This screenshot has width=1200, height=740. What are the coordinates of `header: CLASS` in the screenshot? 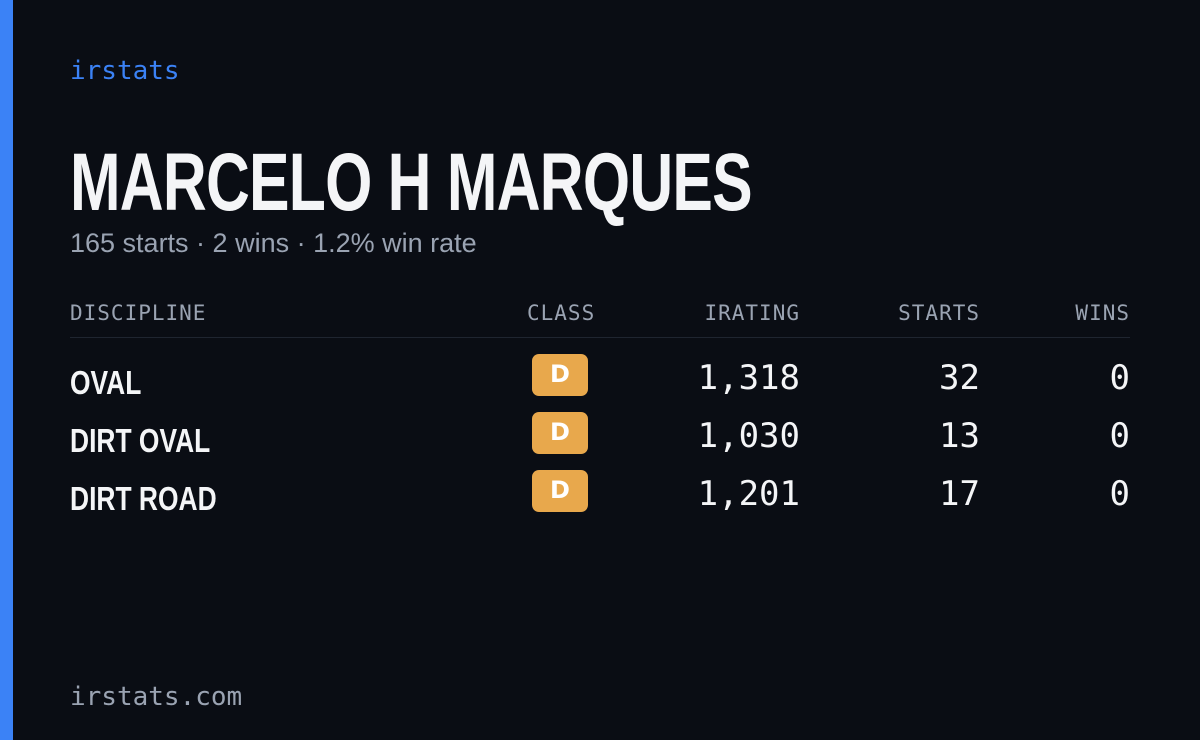 It's located at (561, 313).